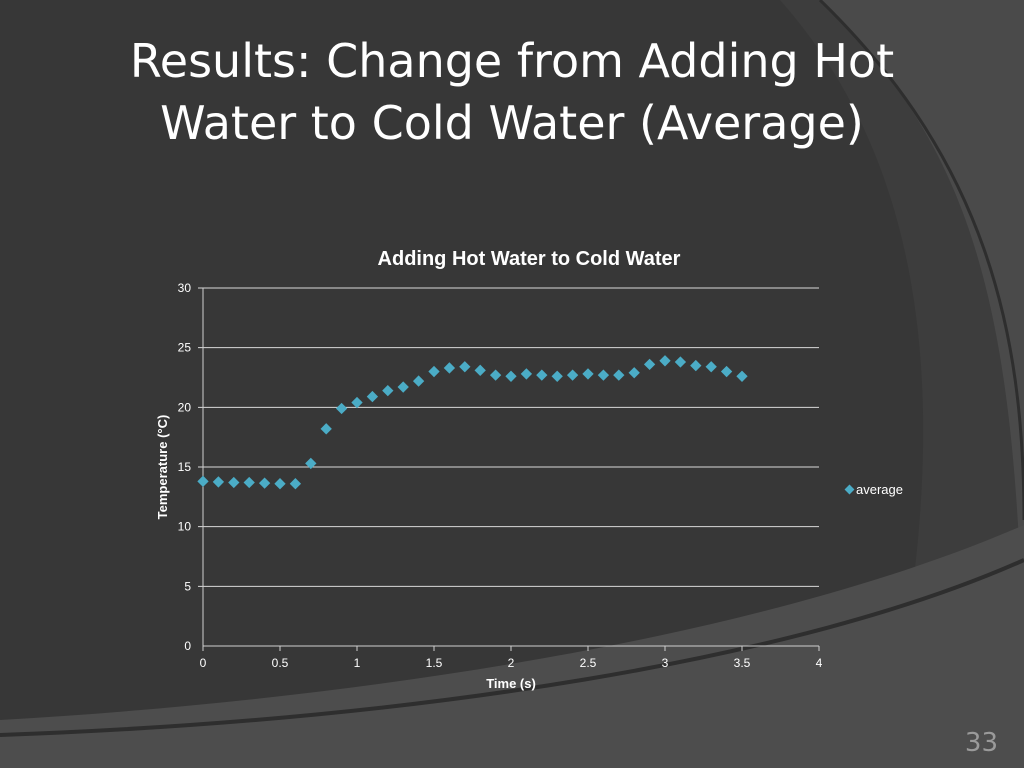  I want to click on y-tick-label: 20, so click(185, 407).